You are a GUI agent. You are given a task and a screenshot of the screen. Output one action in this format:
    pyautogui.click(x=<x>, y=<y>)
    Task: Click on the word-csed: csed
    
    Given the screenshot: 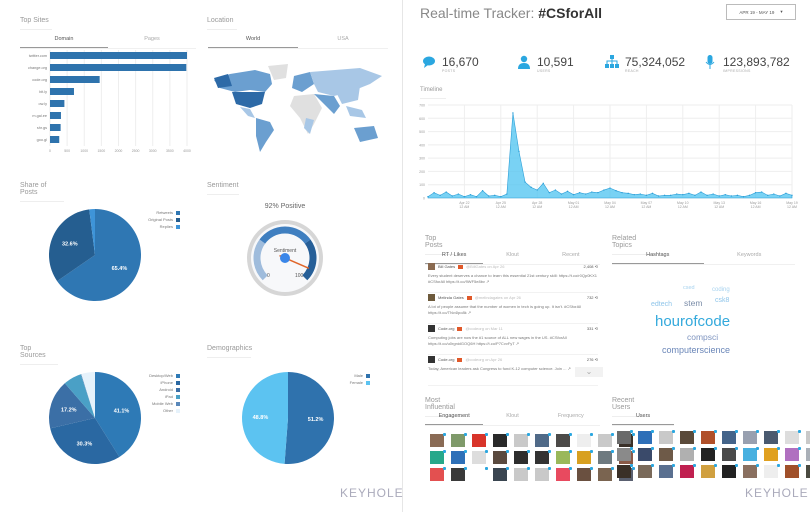 What is the action you would take?
    pyautogui.click(x=689, y=288)
    